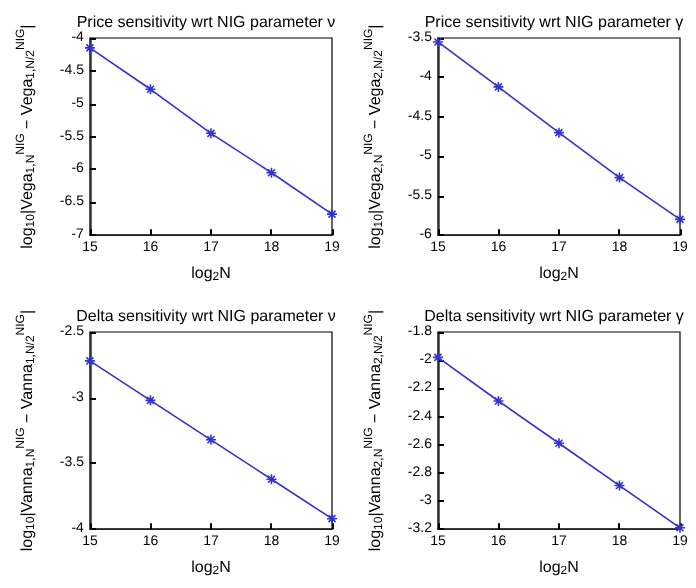  I want to click on chart-title: Delta sensitivity wrt NIG parameter ν, so click(206, 316).